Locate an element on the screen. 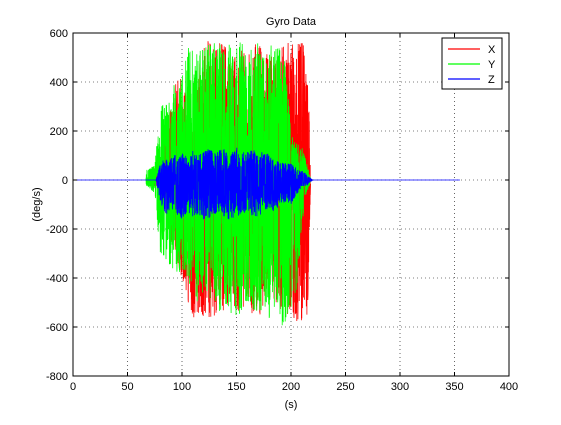 The image size is (561, 425). y-tick-label: 600 is located at coordinates (59, 34).